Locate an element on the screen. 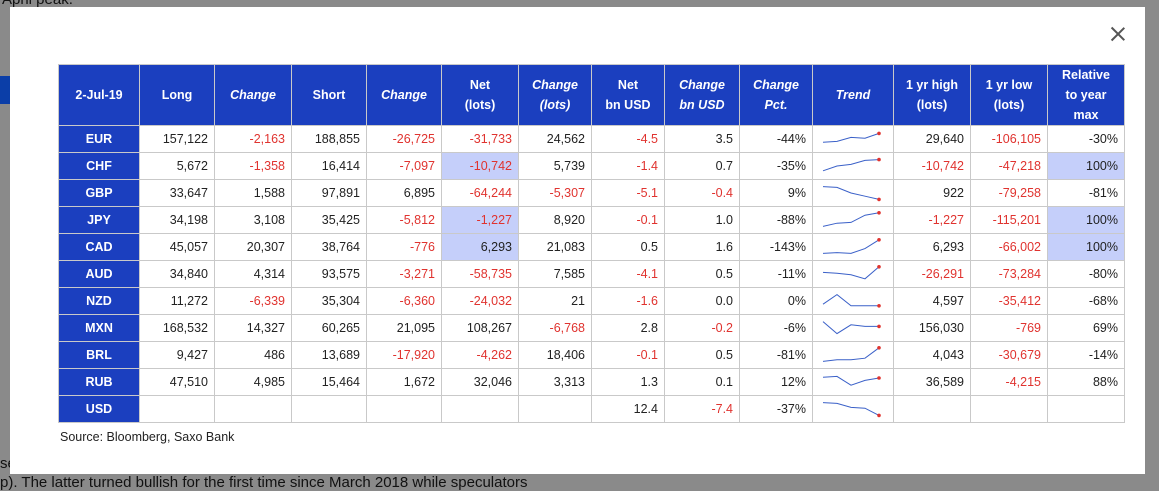 The width and height of the screenshot is (1159, 491). cell-short: 15,464 is located at coordinates (329, 382).